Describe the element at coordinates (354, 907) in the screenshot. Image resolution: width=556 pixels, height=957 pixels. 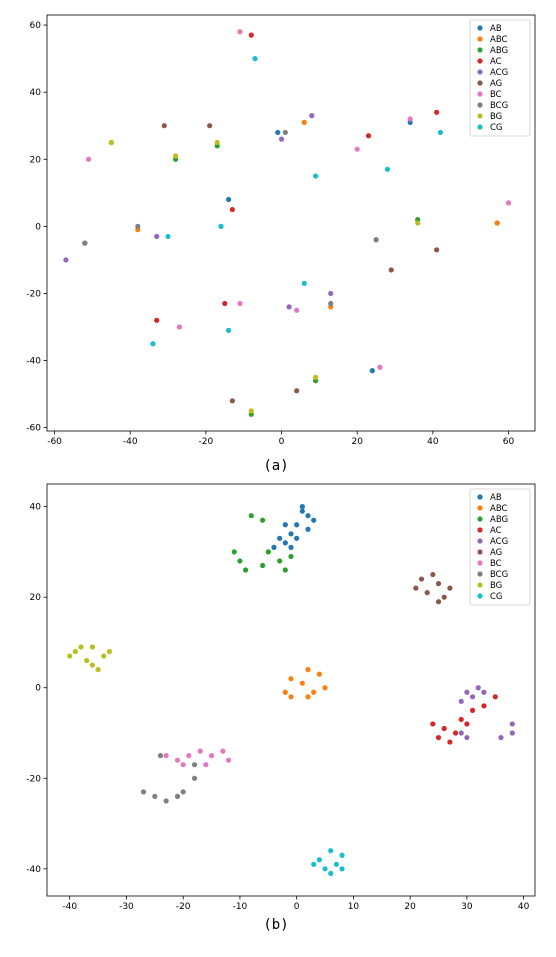
I see `x-tick-label: 10` at that location.